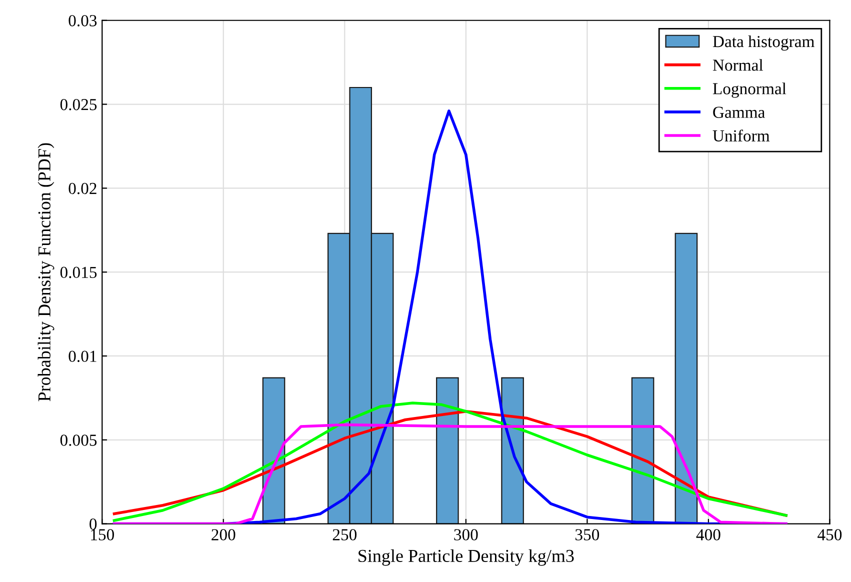 Image resolution: width=851 pixels, height=582 pixels. Describe the element at coordinates (344, 534) in the screenshot. I see `x-tick-label: 250` at that location.